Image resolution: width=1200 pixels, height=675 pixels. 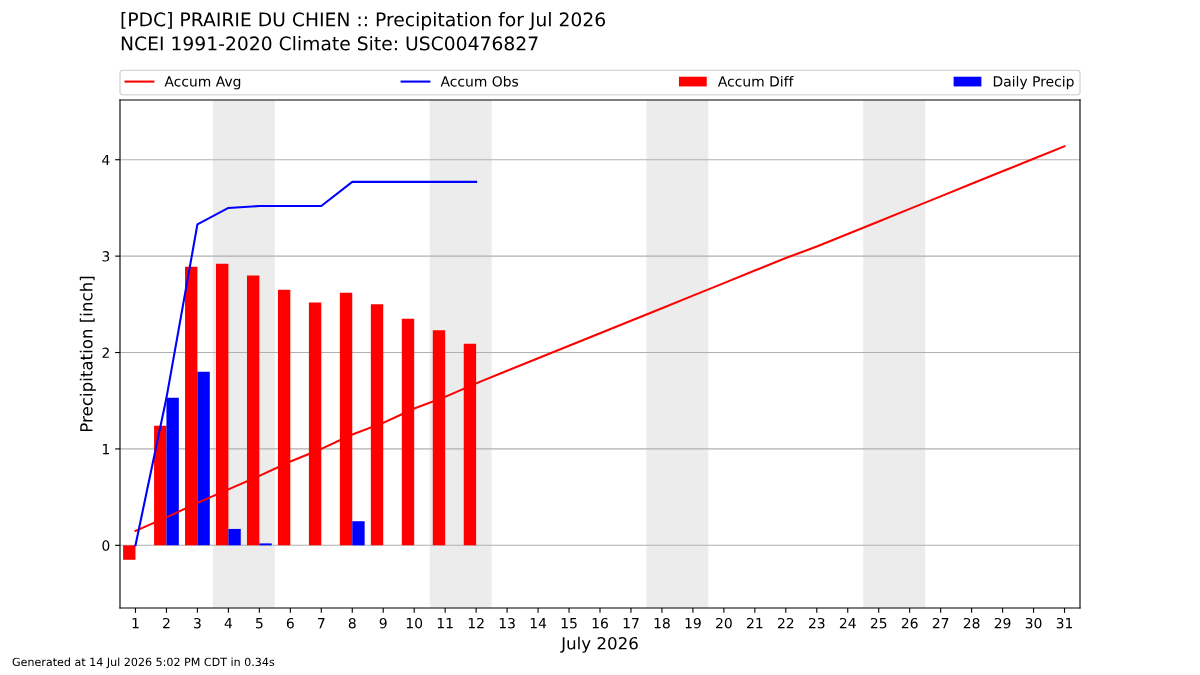 I want to click on x-tick-label: 7, so click(x=321, y=623).